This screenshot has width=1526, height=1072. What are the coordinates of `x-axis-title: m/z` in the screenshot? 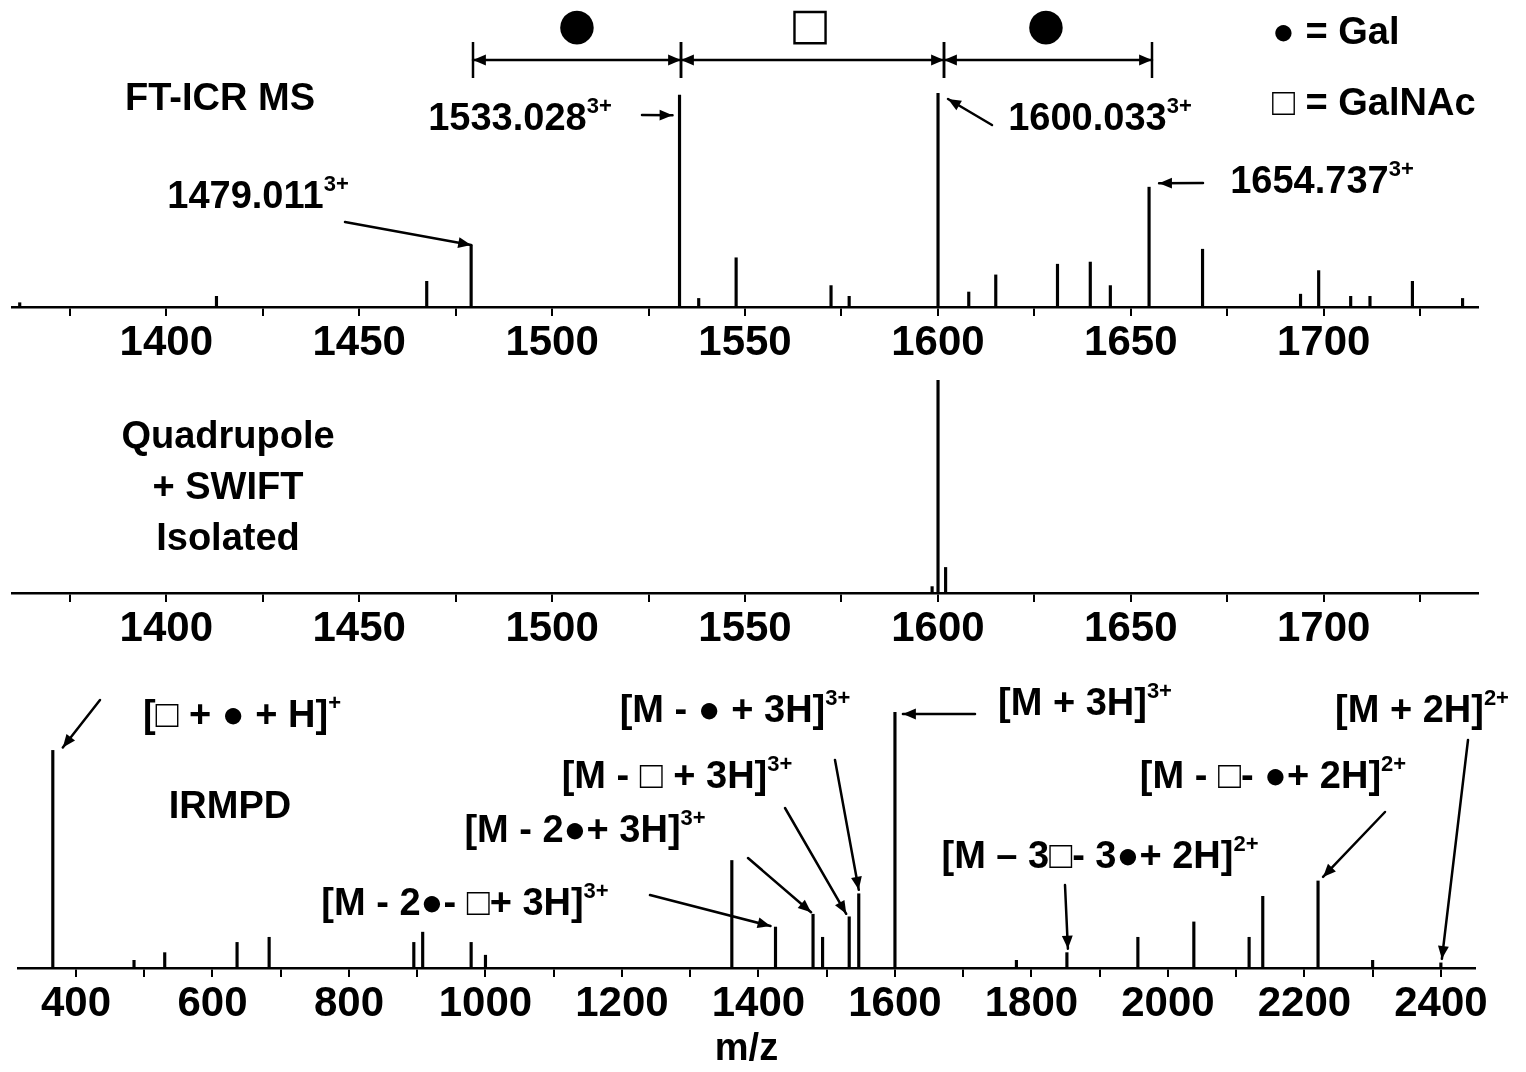 It's located at (746, 1046).